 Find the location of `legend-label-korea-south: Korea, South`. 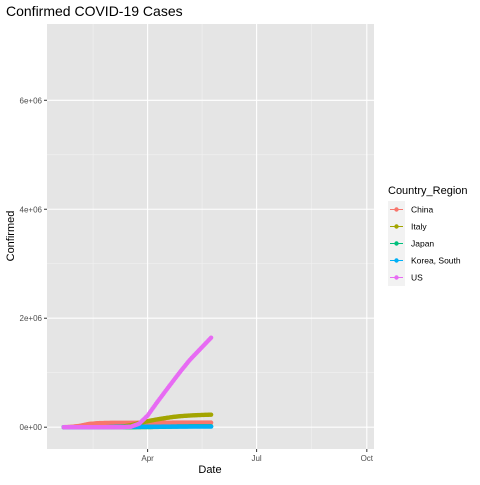

legend-label-korea-south: Korea, South is located at coordinates (436, 261).